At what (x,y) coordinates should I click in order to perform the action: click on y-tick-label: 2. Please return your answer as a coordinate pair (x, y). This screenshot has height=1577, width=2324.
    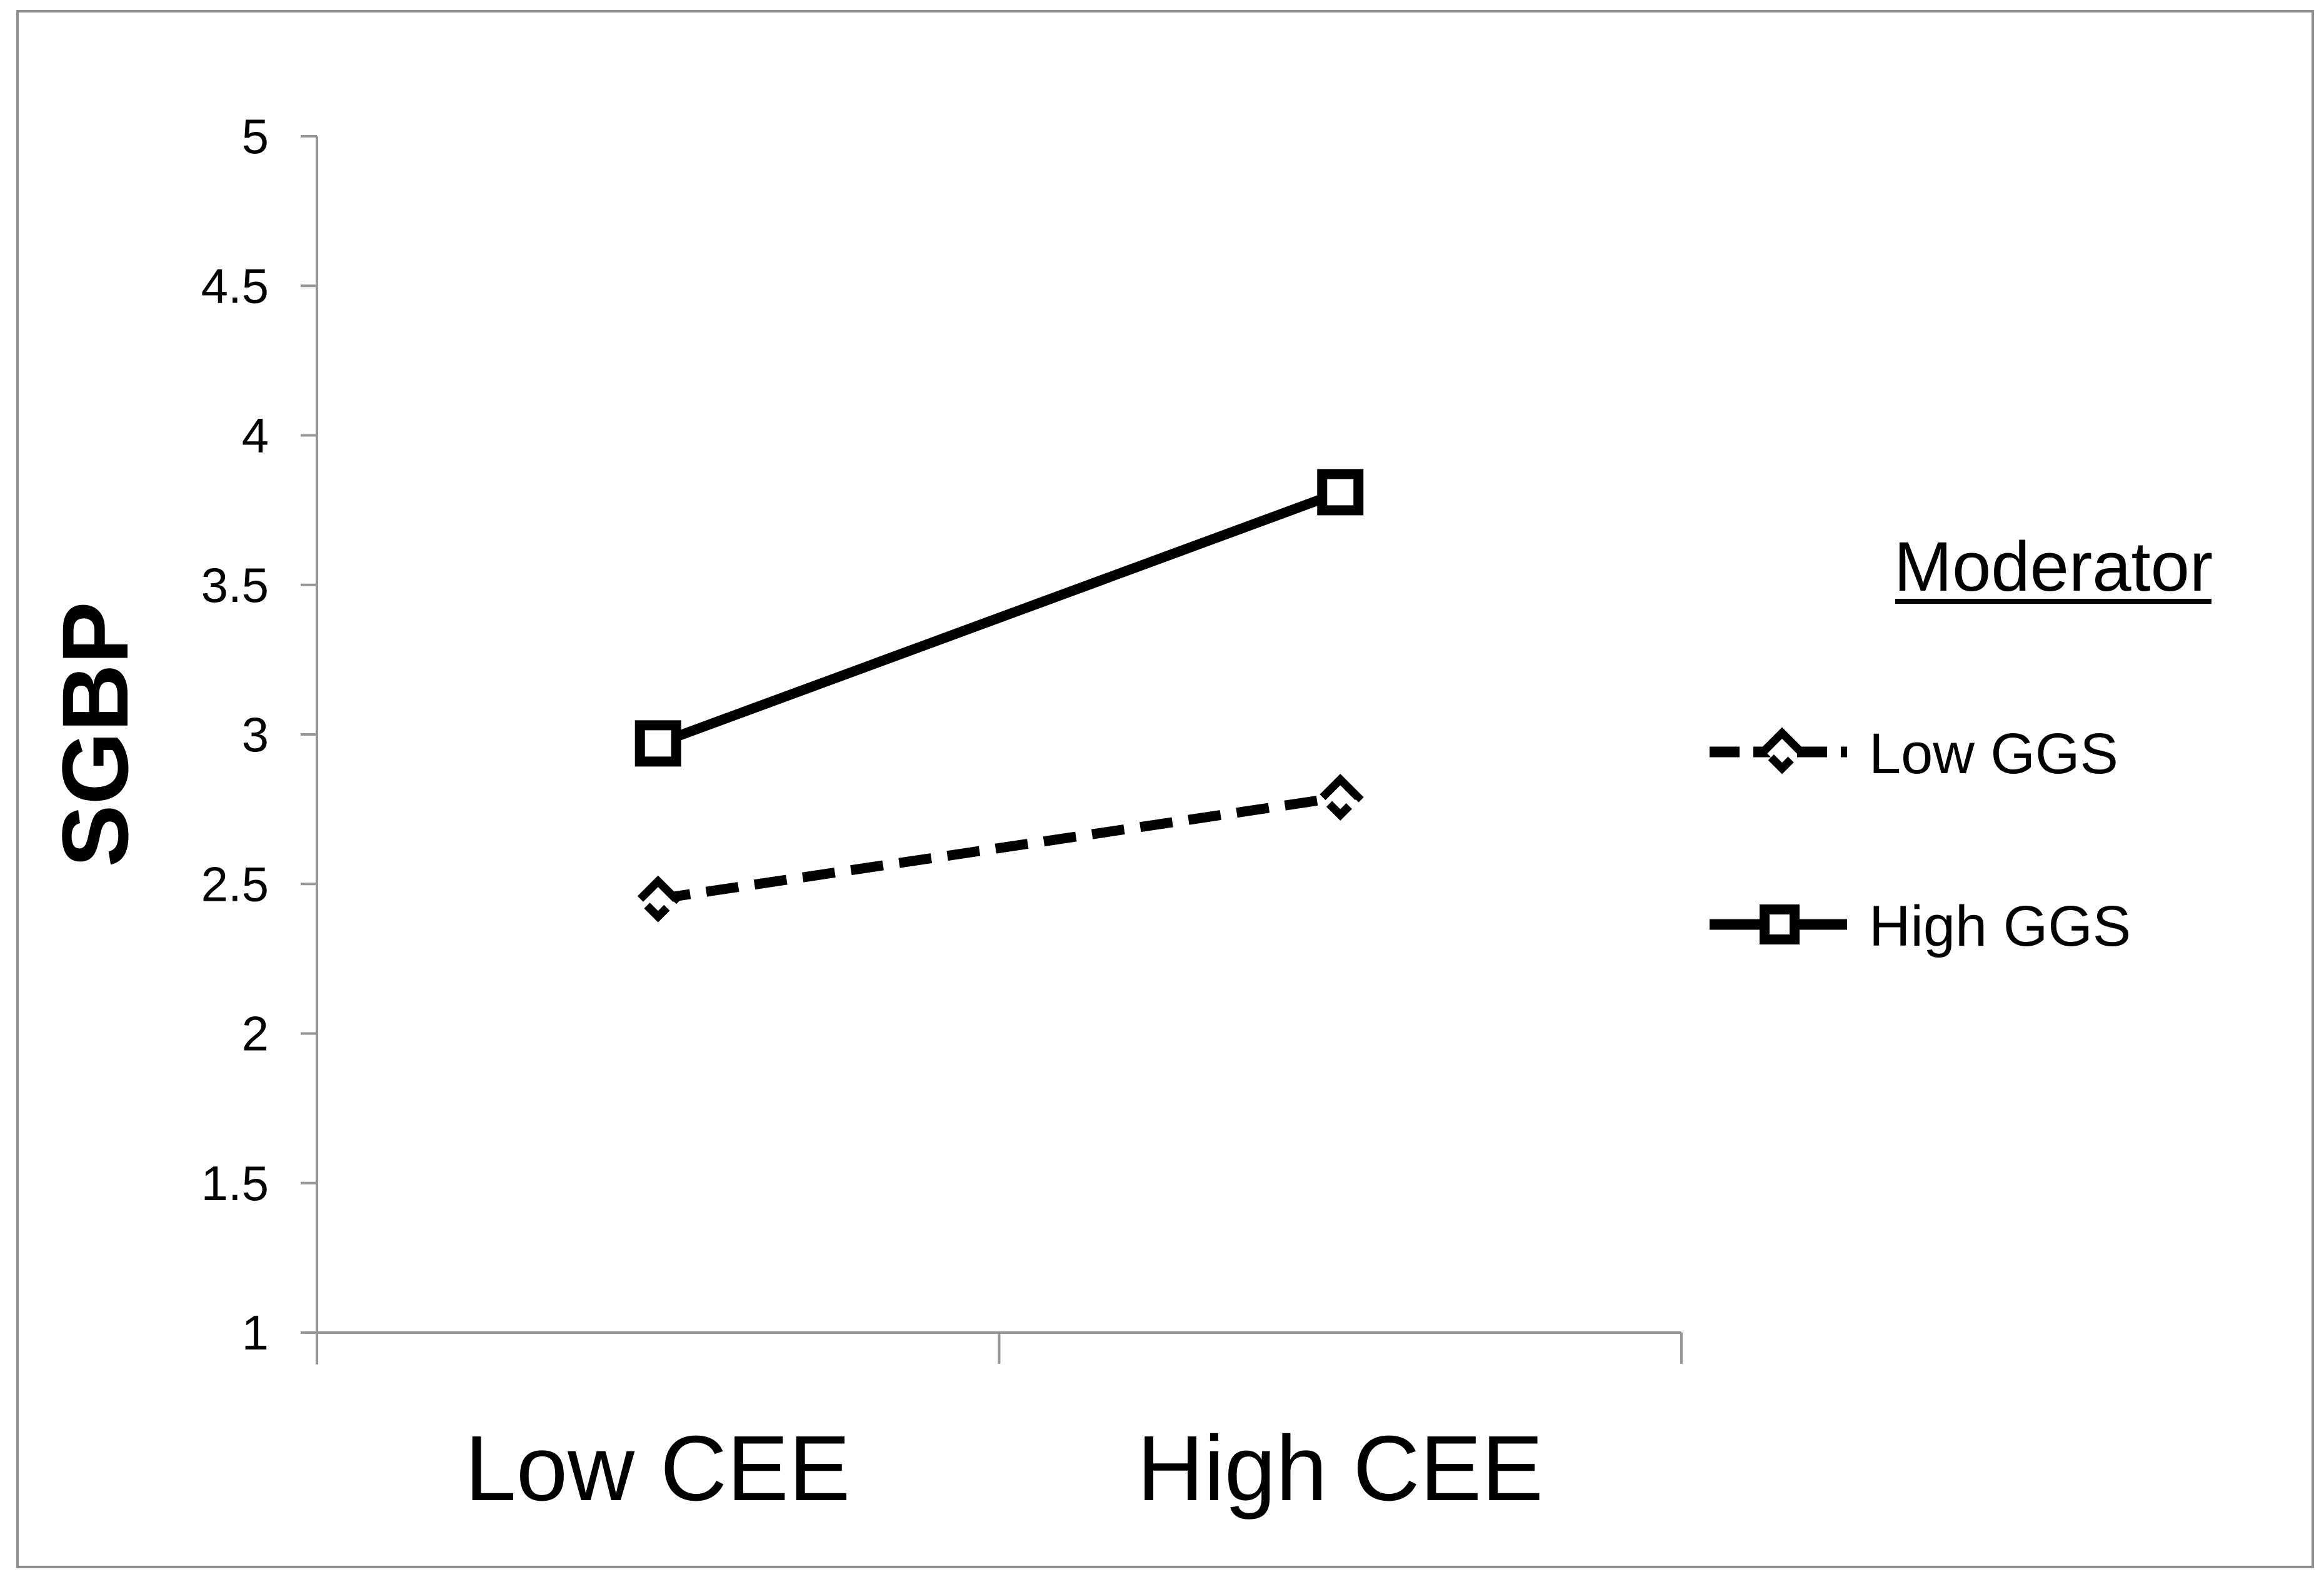
    Looking at the image, I should click on (255, 1033).